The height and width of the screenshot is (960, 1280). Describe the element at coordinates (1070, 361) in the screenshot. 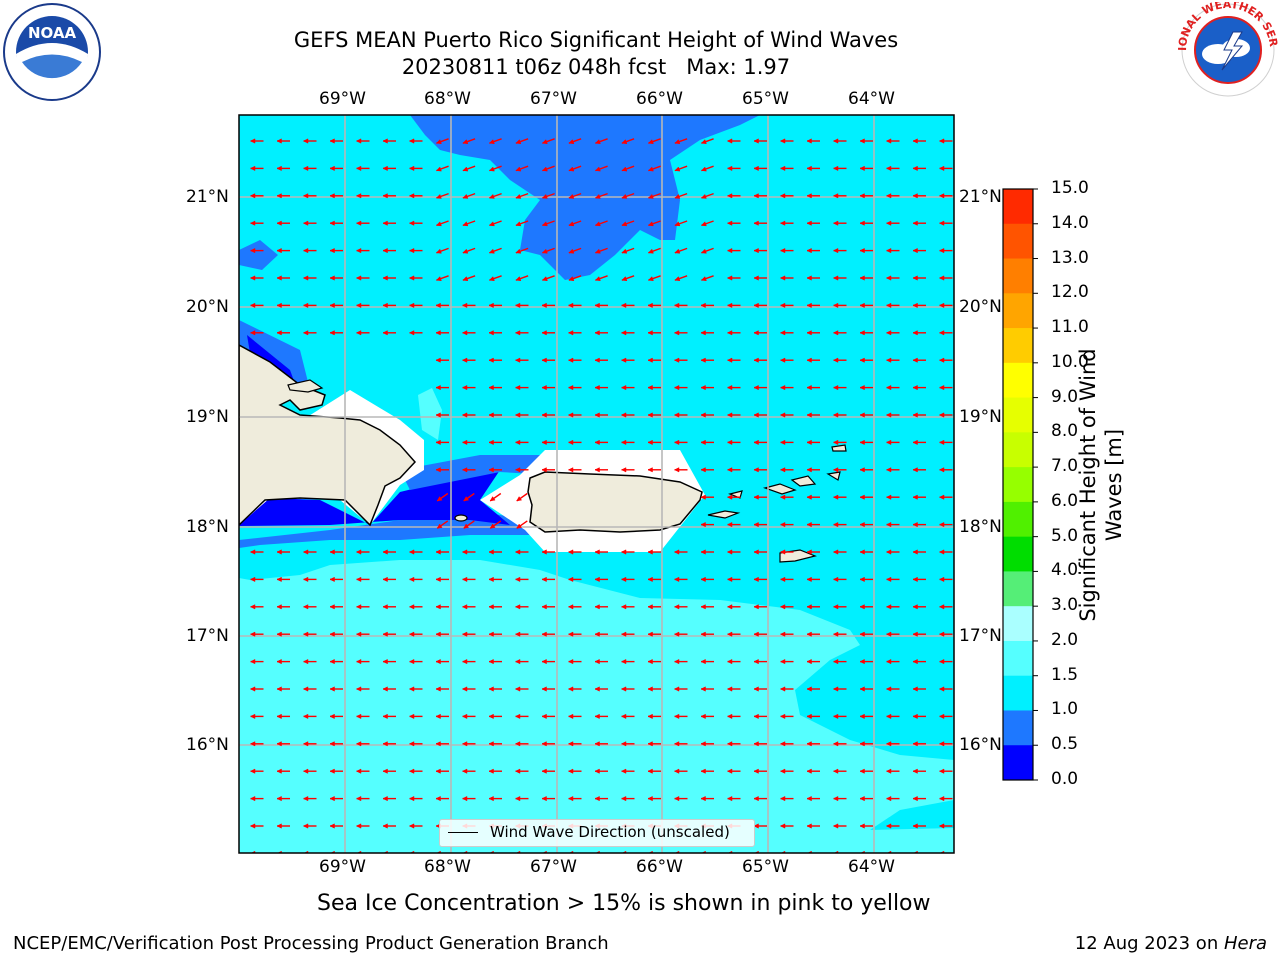

I see `colorbar-tick-label: 10.0` at that location.